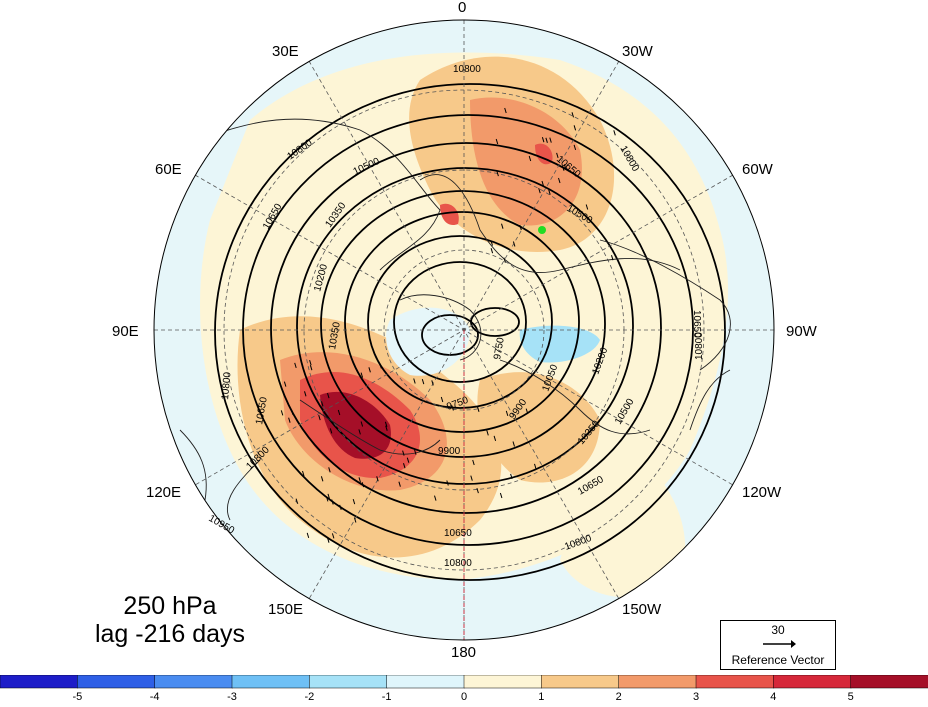 The image size is (928, 707). Describe the element at coordinates (168, 169) in the screenshot. I see `lon-label-60e: 60E` at that location.